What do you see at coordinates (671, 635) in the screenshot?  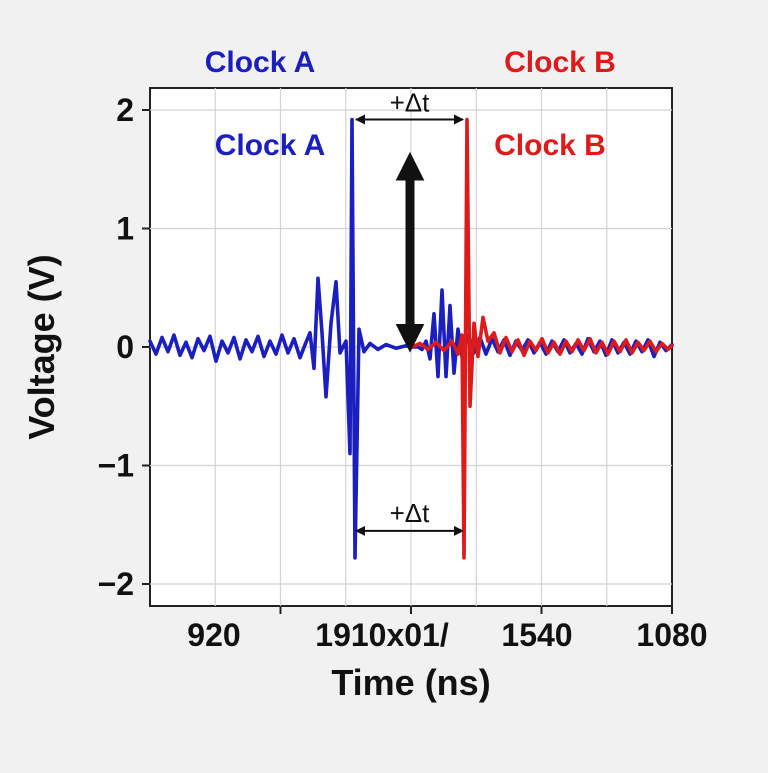 I see `x-tick-label: 1080` at bounding box center [671, 635].